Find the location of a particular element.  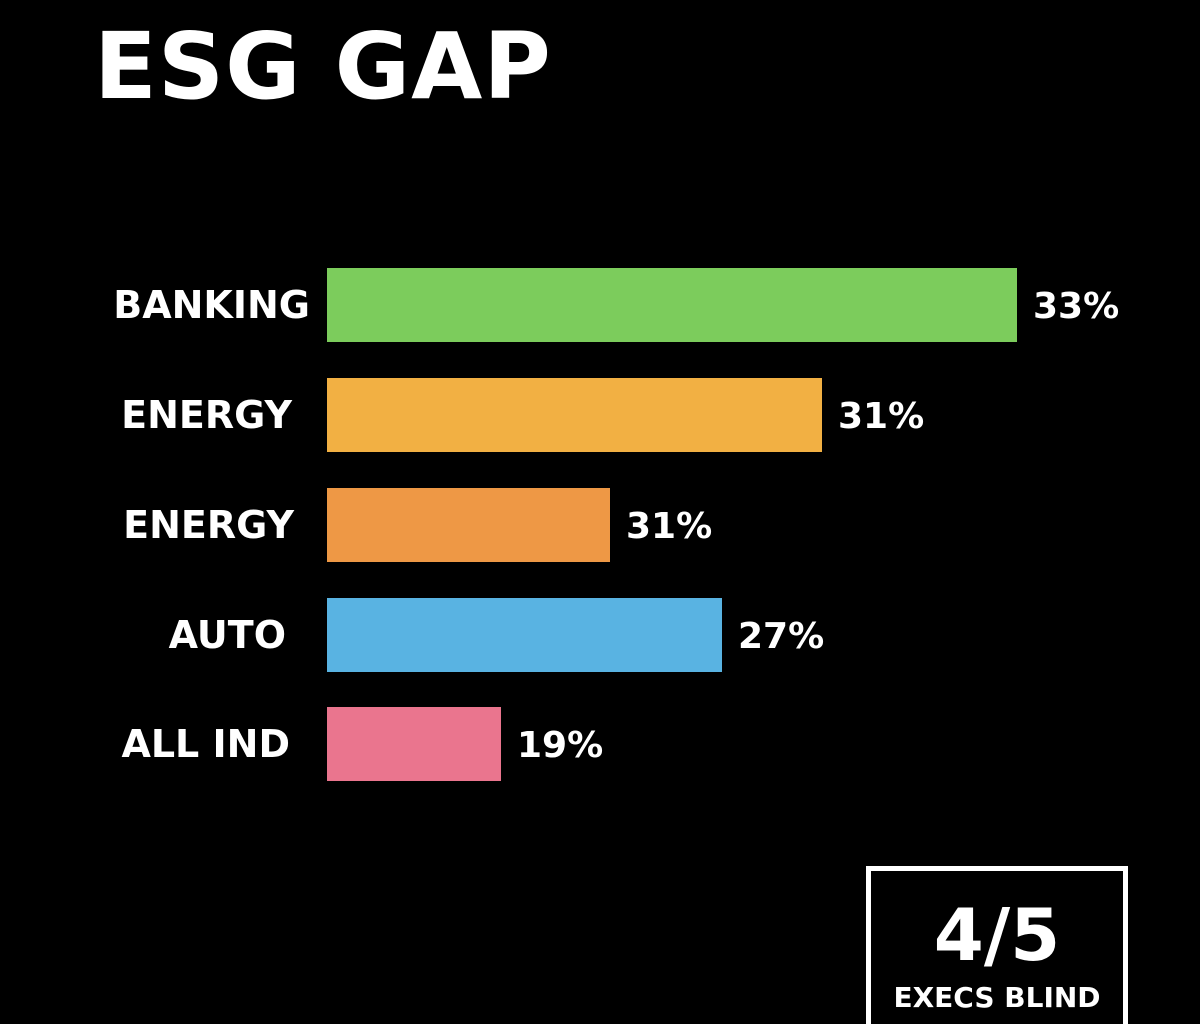

value-label-1: 33% is located at coordinates (1076, 306).